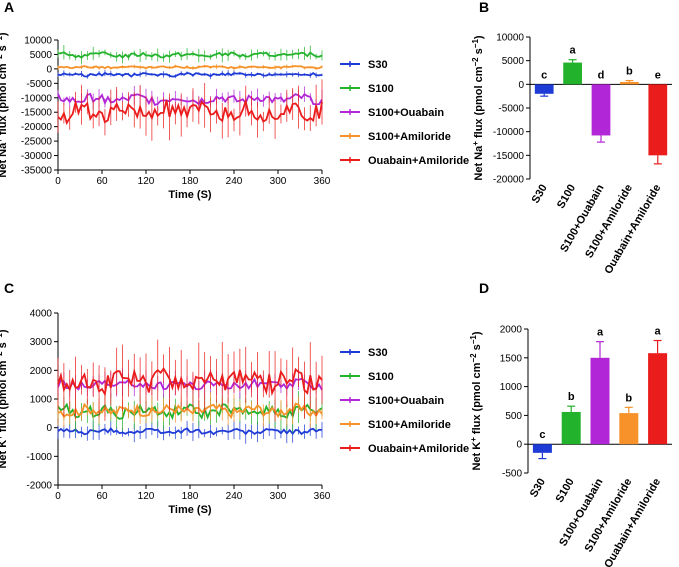 This screenshot has height=567, width=679. I want to click on category-label-ouabain-amiloride: Ouabain+Amiloride, so click(632, 230).